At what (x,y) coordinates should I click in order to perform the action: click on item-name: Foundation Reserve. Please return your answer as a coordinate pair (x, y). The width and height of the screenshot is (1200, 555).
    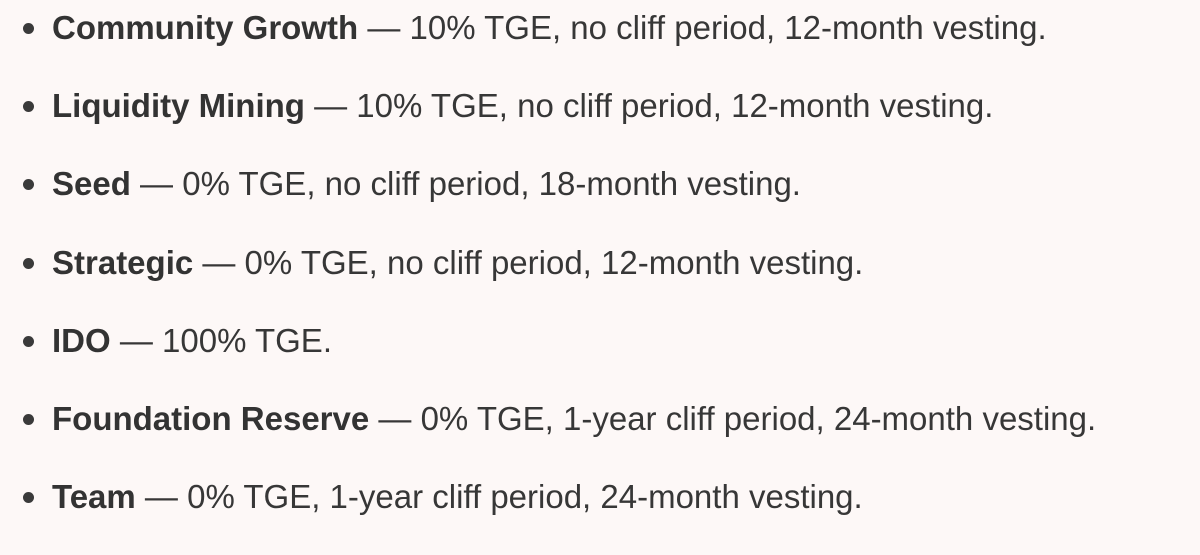
    Looking at the image, I should click on (211, 418).